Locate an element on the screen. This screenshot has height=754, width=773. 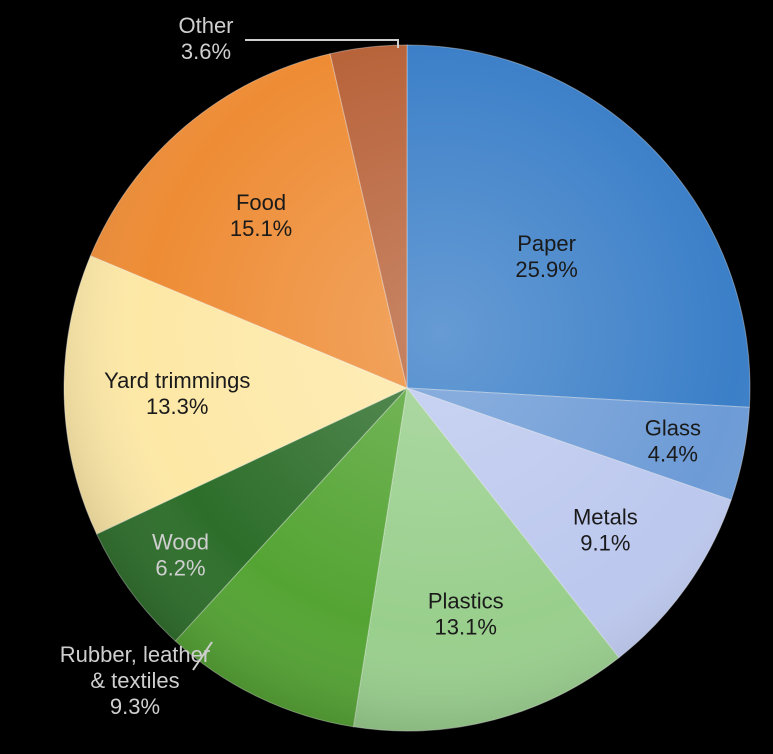
label-yard-trimmings: Yard trimmings 13.3% is located at coordinates (177, 393).